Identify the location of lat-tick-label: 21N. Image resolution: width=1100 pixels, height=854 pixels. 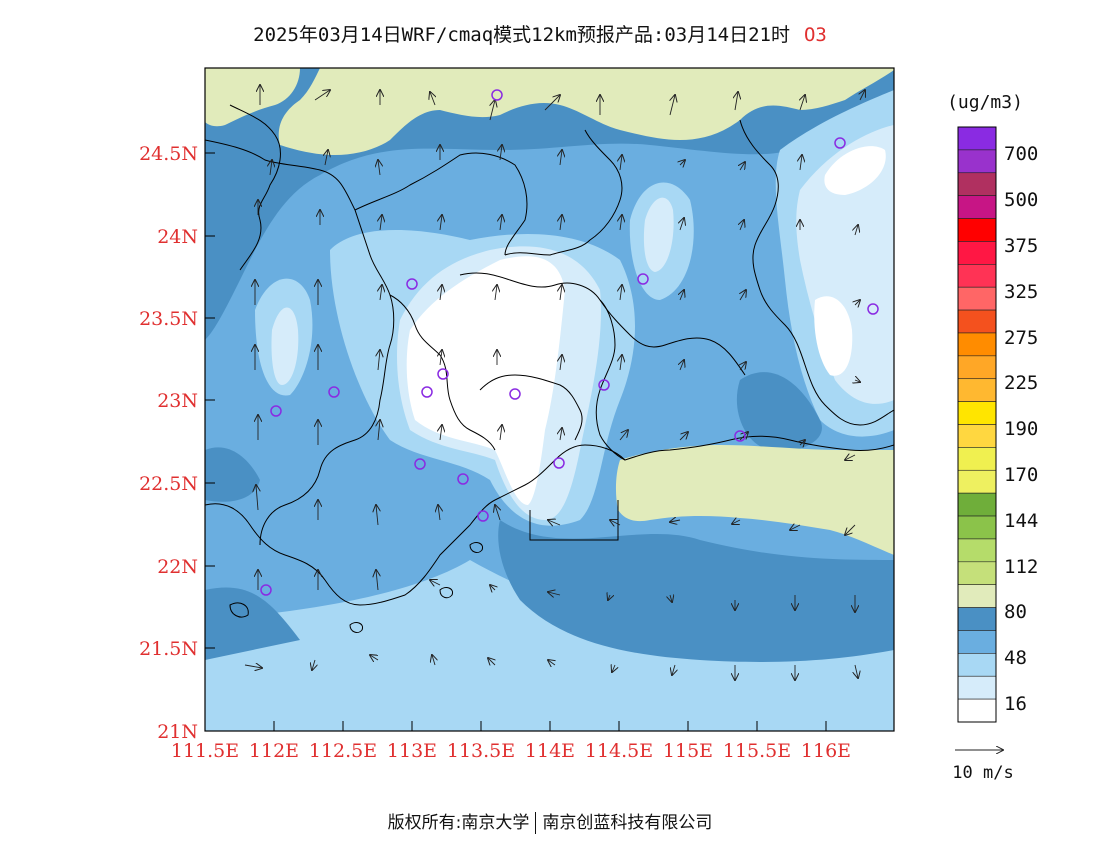
(177, 732).